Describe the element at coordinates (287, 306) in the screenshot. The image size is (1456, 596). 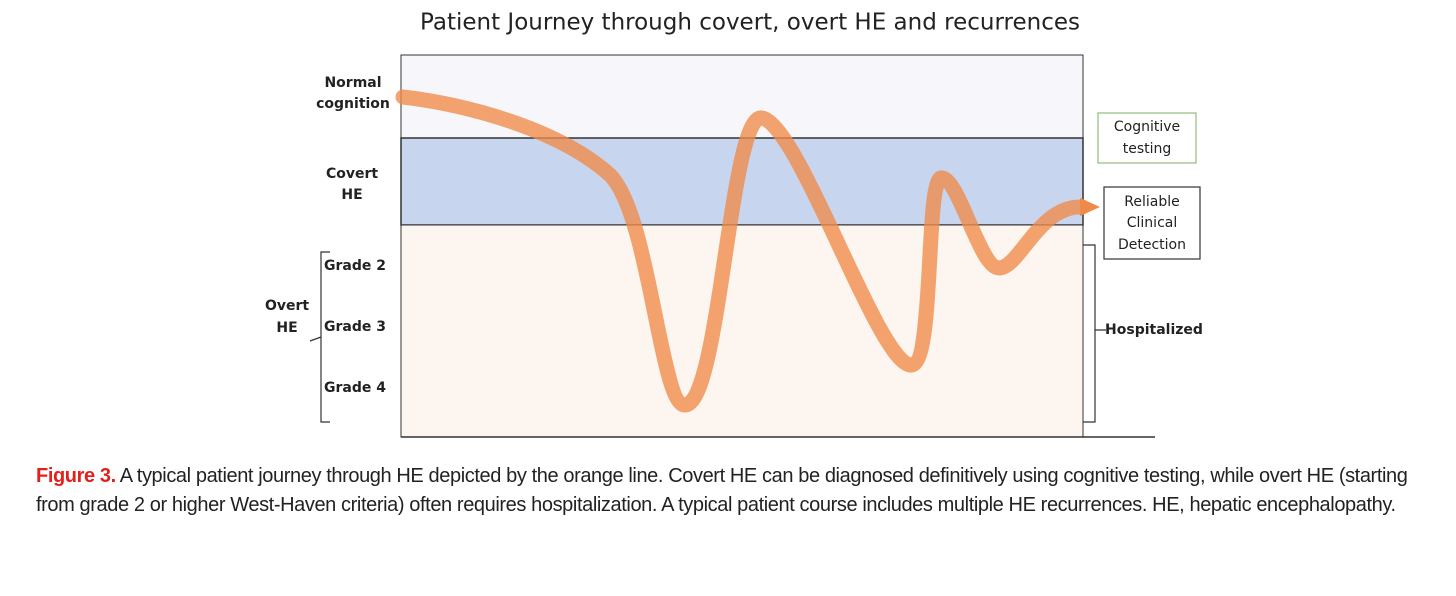
I see `zone-label: Overt` at that location.